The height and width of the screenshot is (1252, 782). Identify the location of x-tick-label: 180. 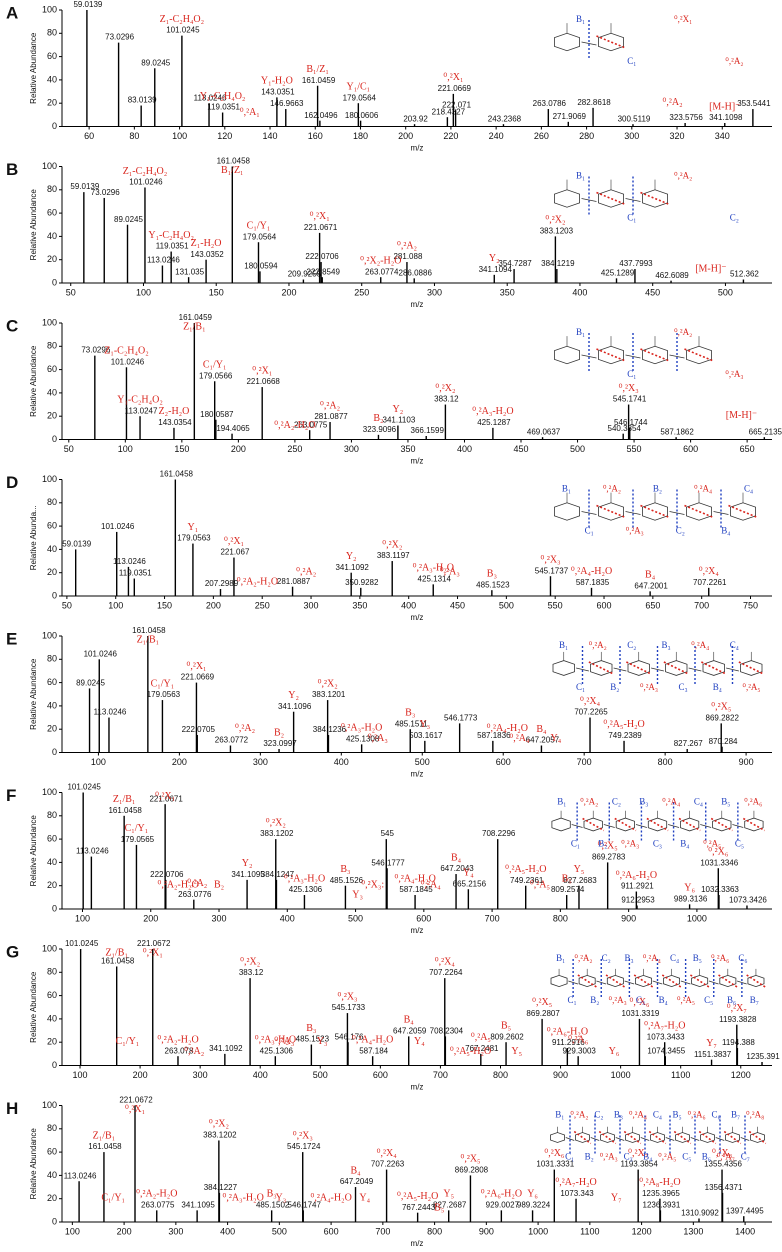
(360, 136).